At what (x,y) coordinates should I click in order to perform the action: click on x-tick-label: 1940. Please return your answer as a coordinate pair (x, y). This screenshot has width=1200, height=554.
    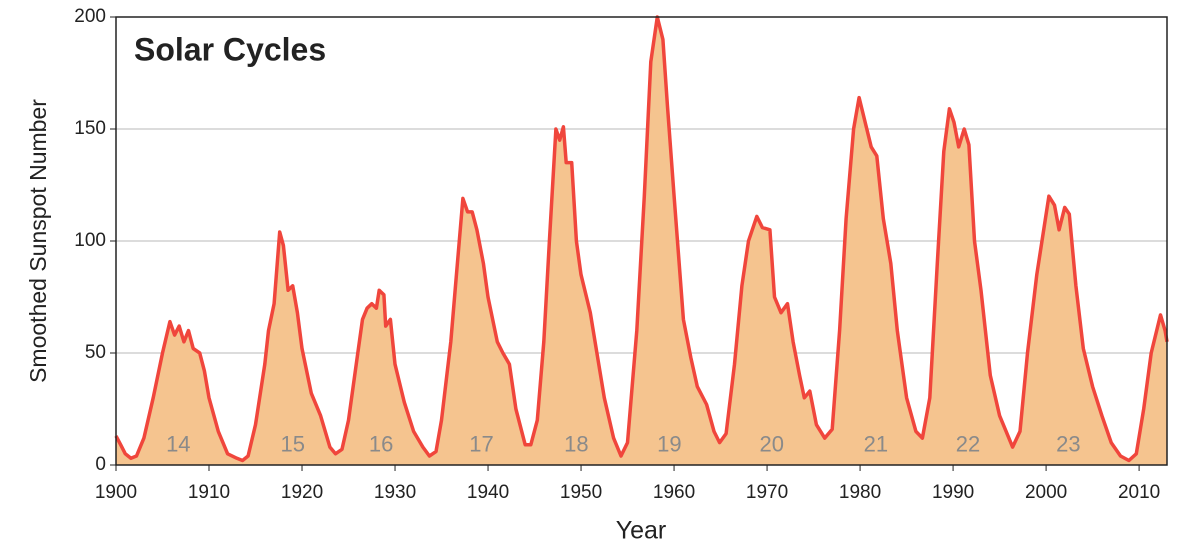
    Looking at the image, I should click on (488, 492).